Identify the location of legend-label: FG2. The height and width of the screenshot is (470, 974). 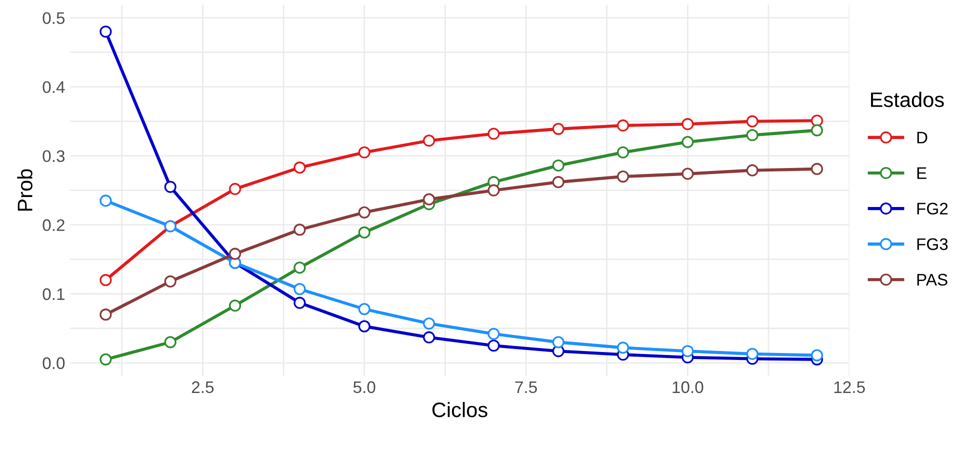
(932, 208).